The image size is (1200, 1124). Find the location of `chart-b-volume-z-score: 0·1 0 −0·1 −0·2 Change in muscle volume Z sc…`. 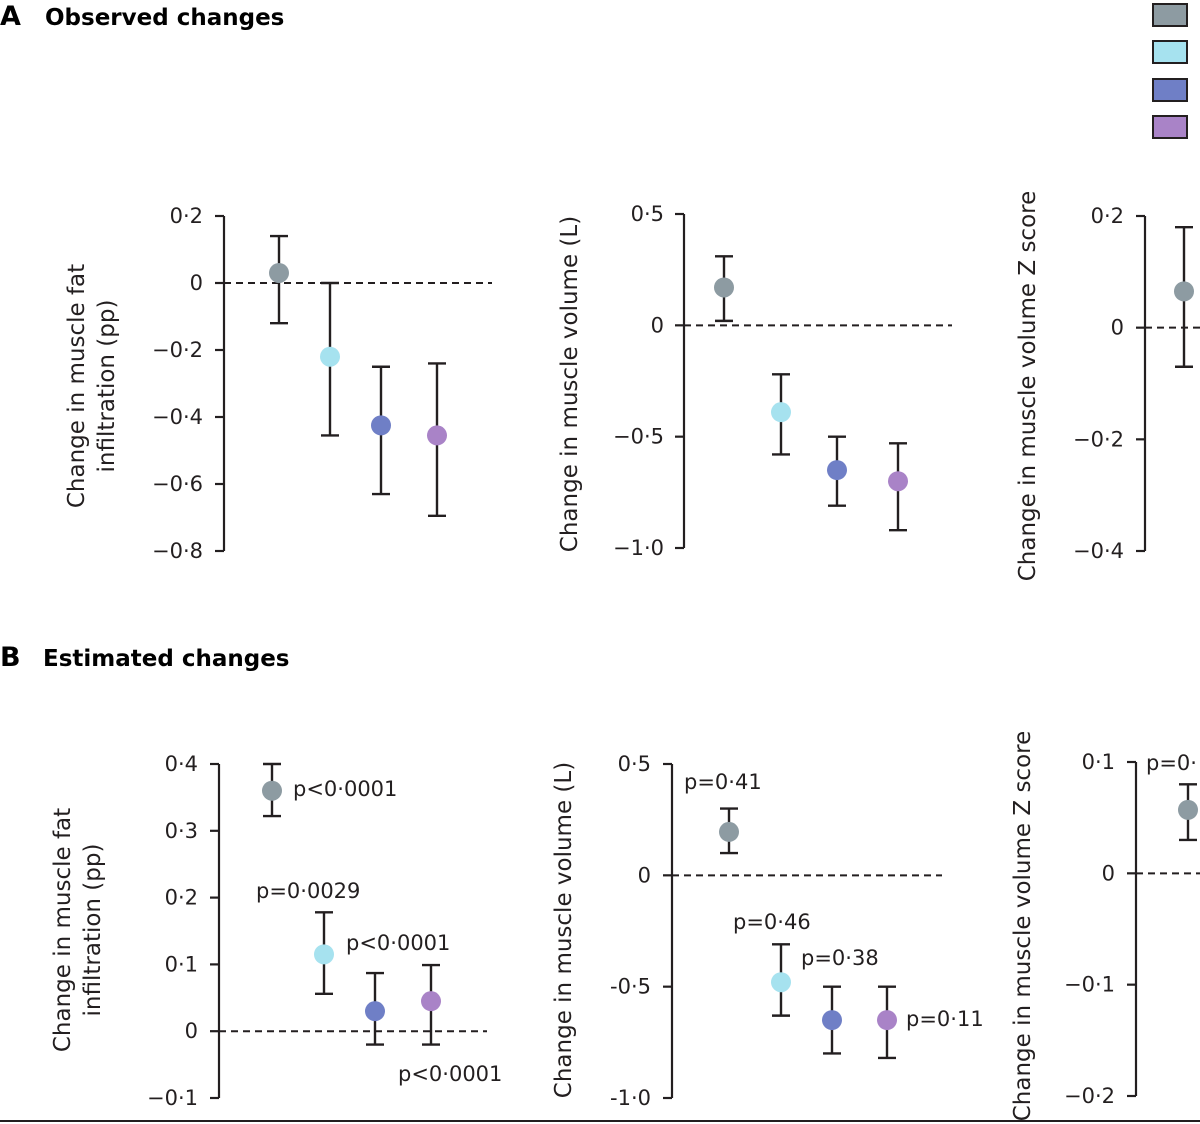

chart-b-volume-z-score: 0·1 0 −0·1 −0·2 Change in muscle volume Z sc… is located at coordinates (1105, 926).